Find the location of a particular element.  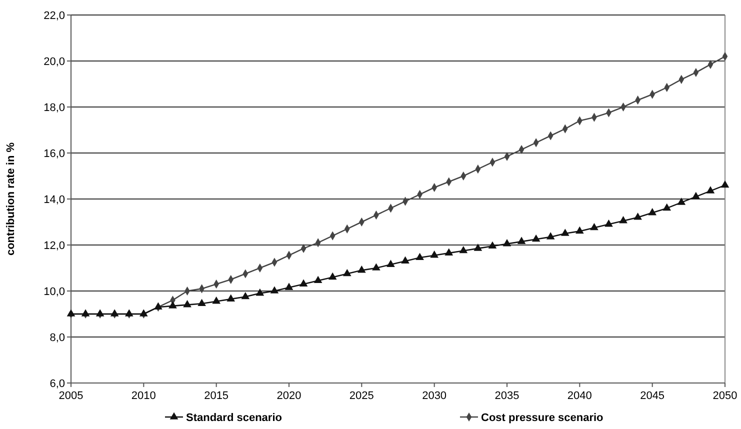

x-tick-label: 2015 is located at coordinates (216, 396).